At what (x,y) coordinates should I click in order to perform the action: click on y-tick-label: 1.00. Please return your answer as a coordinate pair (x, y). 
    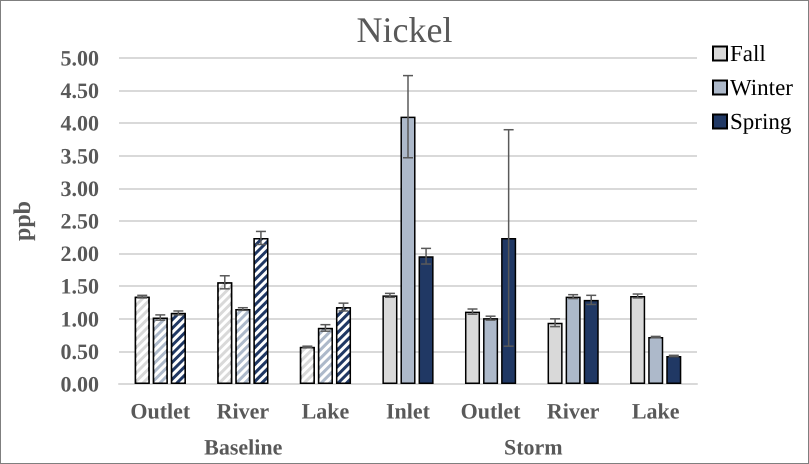
    Looking at the image, I should click on (79, 319).